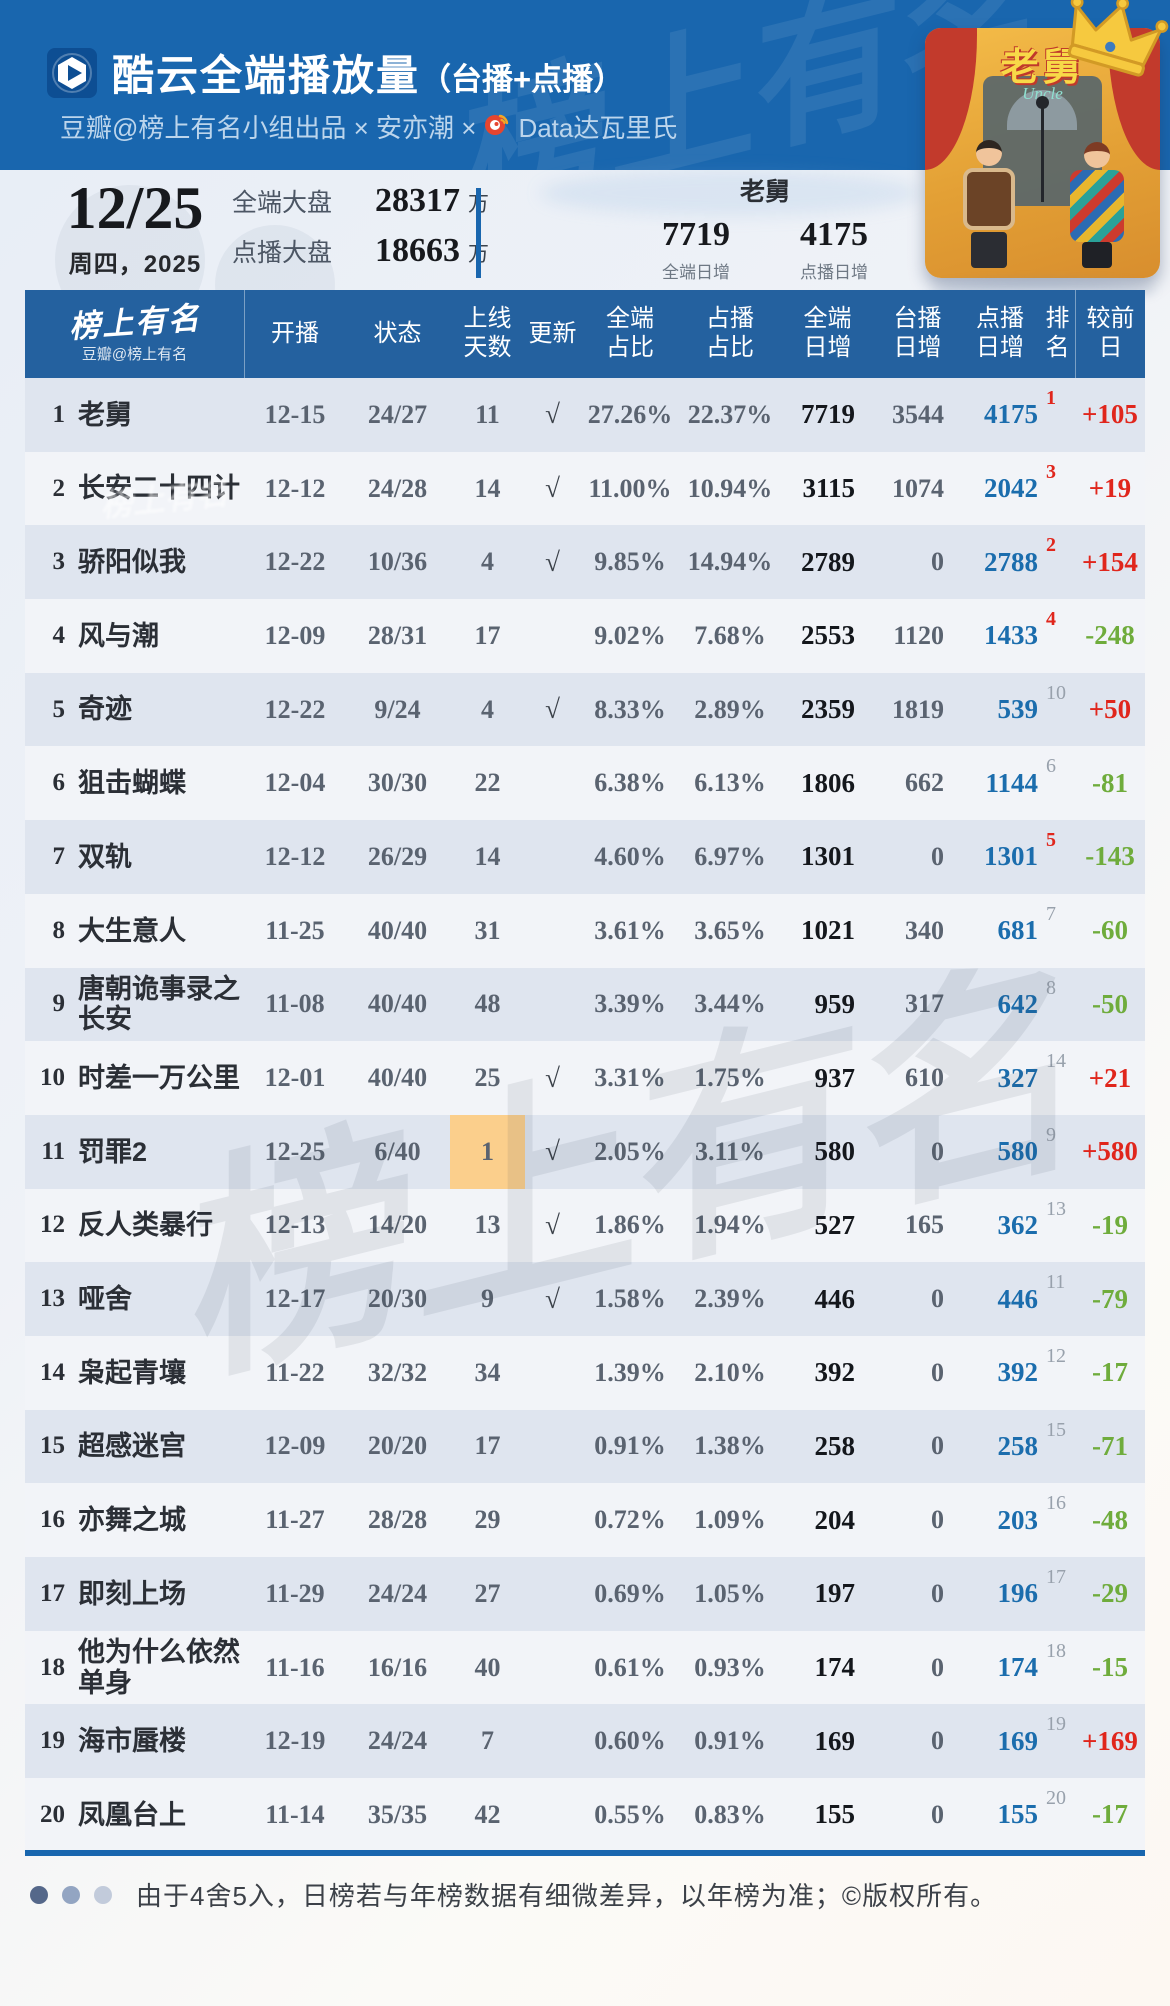  What do you see at coordinates (1042, 93) in the screenshot?
I see `poster-subtitle: Uncle` at bounding box center [1042, 93].